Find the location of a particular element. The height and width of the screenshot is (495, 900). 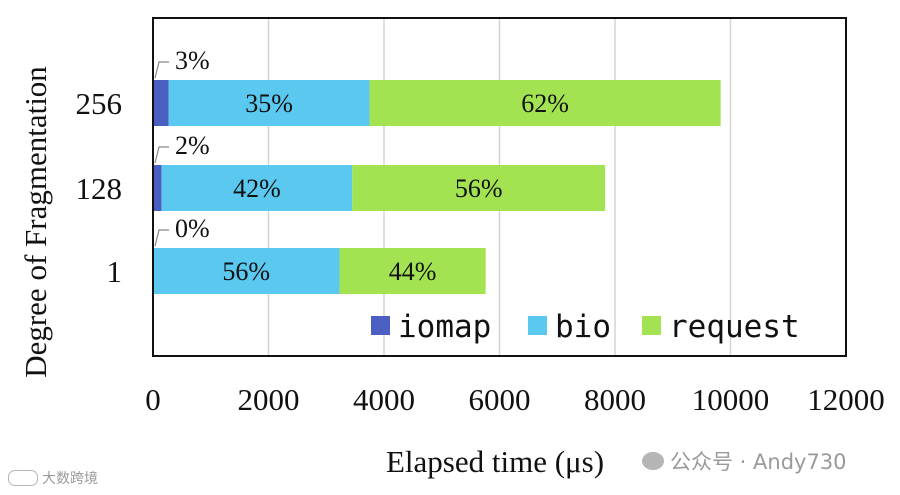

legend-label-request: request is located at coordinates (734, 327).